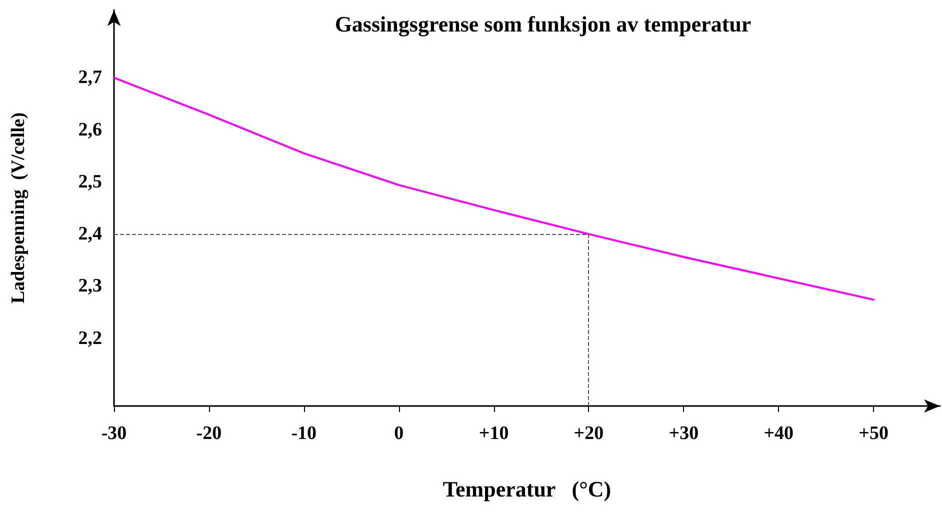 Image resolution: width=942 pixels, height=513 pixels. What do you see at coordinates (90, 129) in the screenshot?
I see `y-tick-label: 2,6` at bounding box center [90, 129].